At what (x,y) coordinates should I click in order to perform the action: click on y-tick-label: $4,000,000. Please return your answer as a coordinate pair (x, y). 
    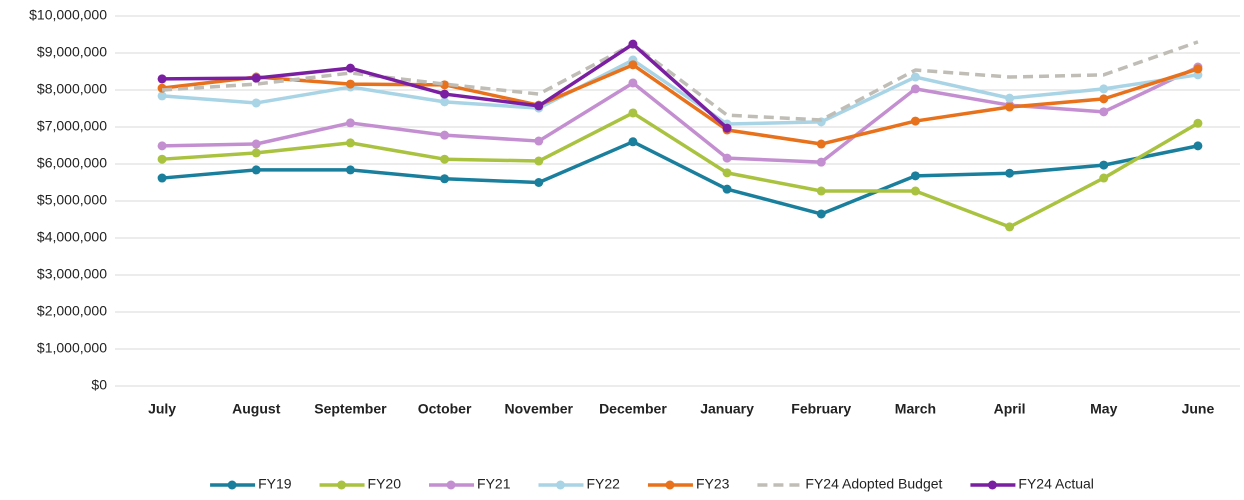
    Looking at the image, I should click on (72, 237).